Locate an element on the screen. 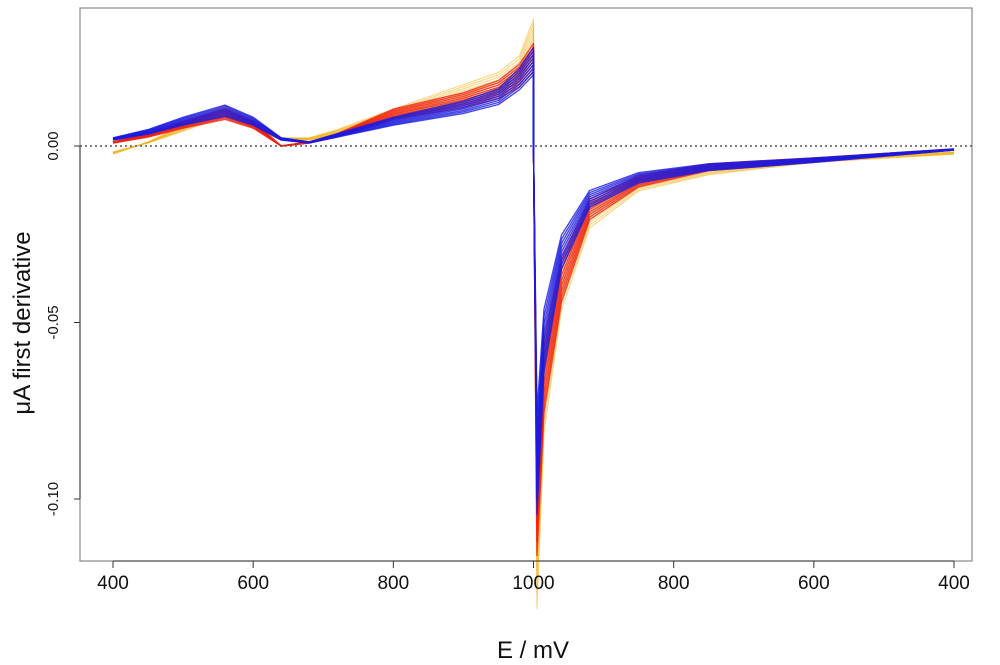 This screenshot has width=1000, height=665. y-tick-label: -0.05 is located at coordinates (53, 322).